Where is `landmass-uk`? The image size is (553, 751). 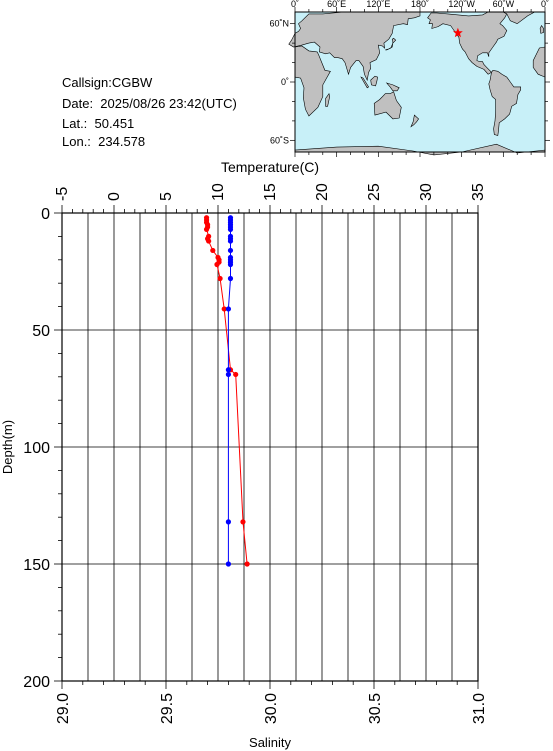 landmass-uk is located at coordinates (541, 29).